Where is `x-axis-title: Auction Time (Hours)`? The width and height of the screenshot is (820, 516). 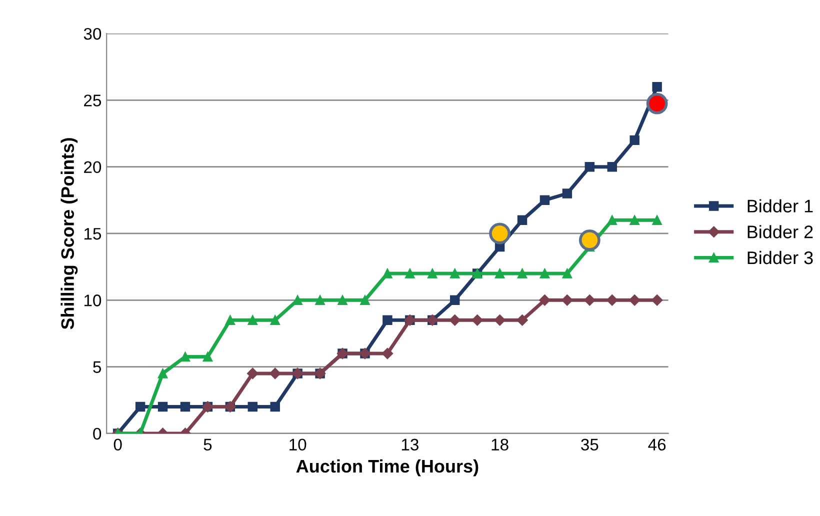 x-axis-title: Auction Time (Hours) is located at coordinates (387, 467).